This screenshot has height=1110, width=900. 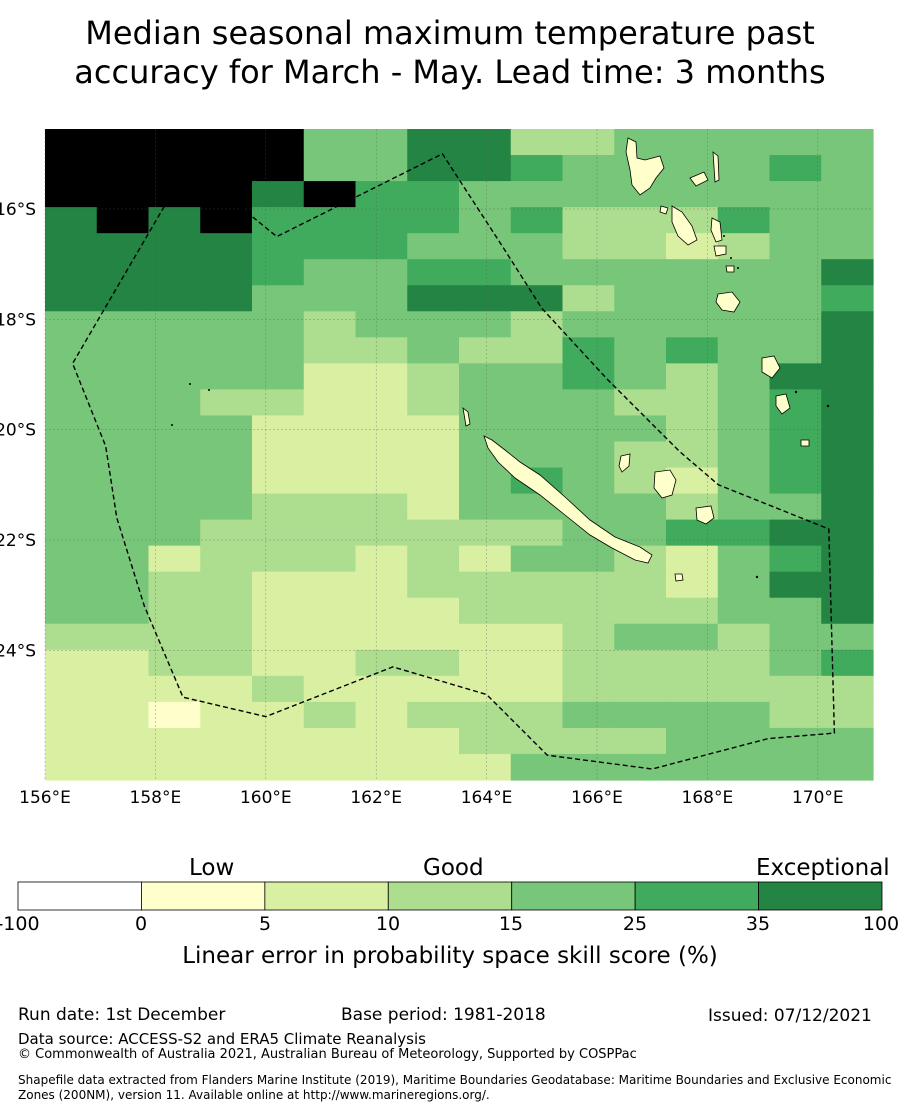 I want to click on latitude-label: 18°S, so click(x=18, y=320).